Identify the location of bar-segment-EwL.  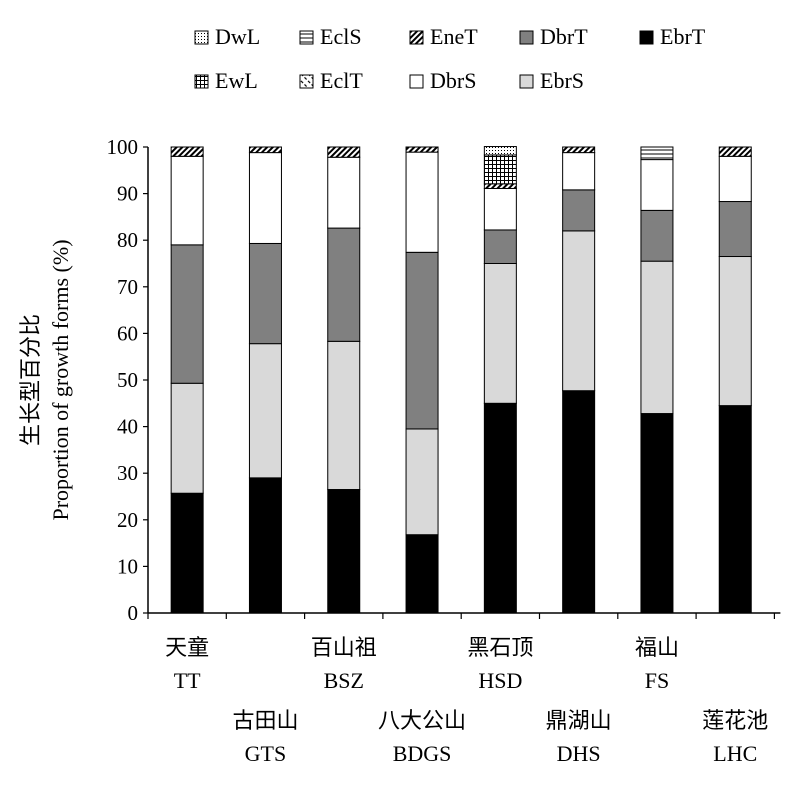
(500, 169).